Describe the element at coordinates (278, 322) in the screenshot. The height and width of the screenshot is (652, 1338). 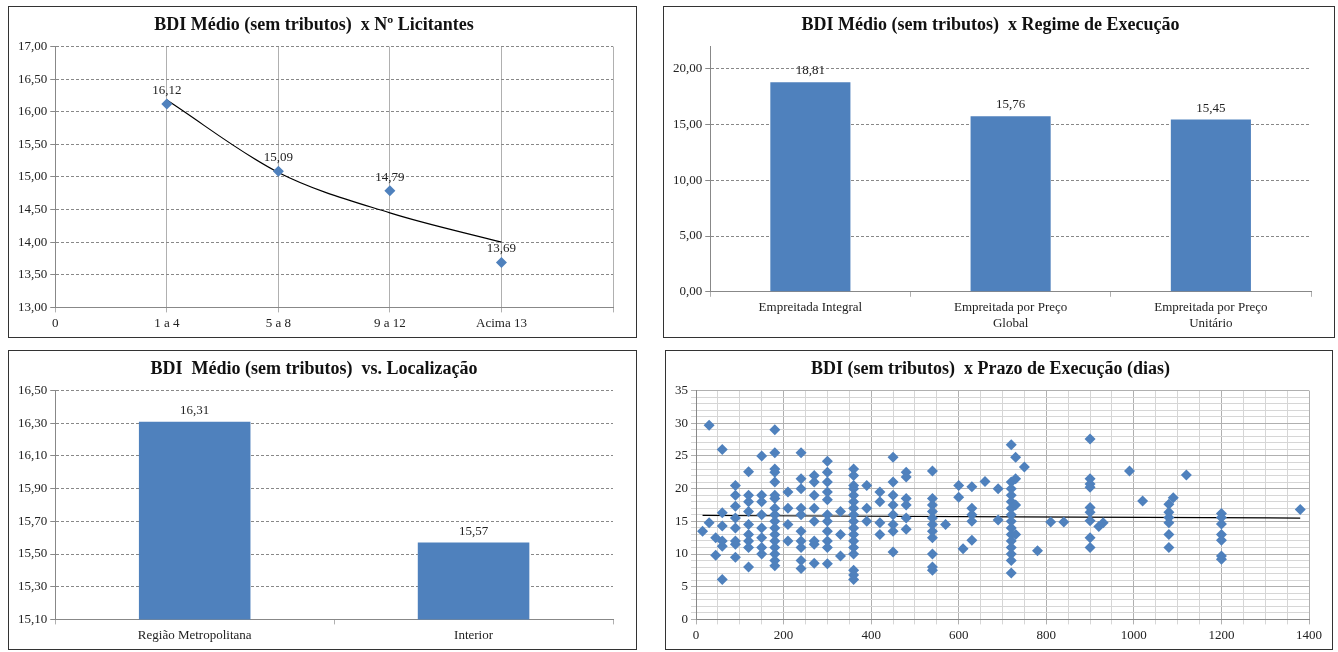
I see `x-tick-label: 5 a 8` at that location.